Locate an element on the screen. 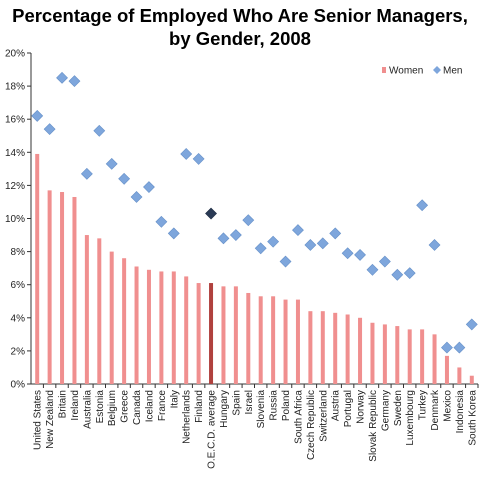  x-tick-label: Switzerland is located at coordinates (323, 416).